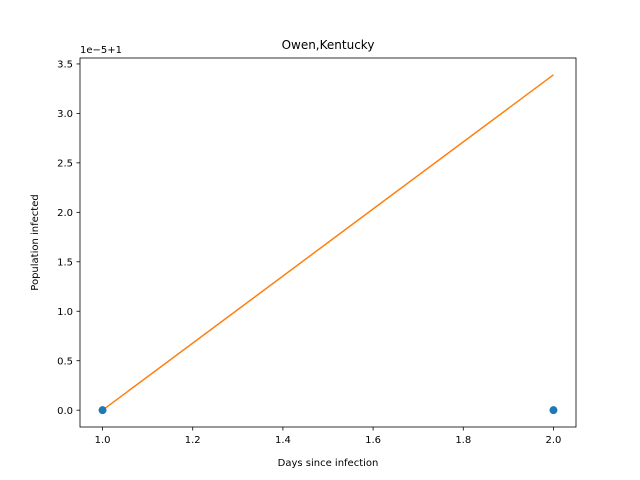 Image resolution: width=640 pixels, height=480 pixels. Describe the element at coordinates (65, 361) in the screenshot. I see `y-tick-label: 0.5` at that location.